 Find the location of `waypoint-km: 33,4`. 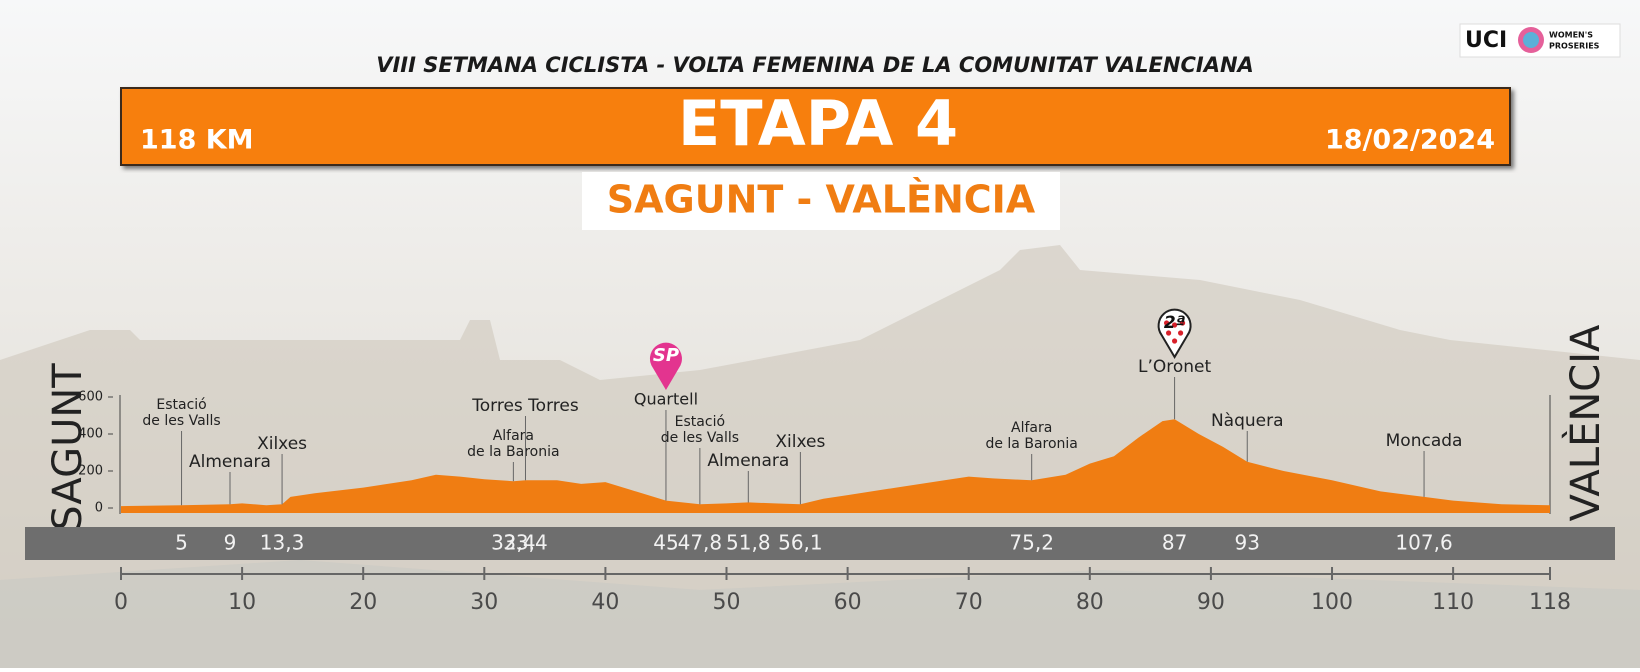

waypoint-km: 33,4 is located at coordinates (525, 543).